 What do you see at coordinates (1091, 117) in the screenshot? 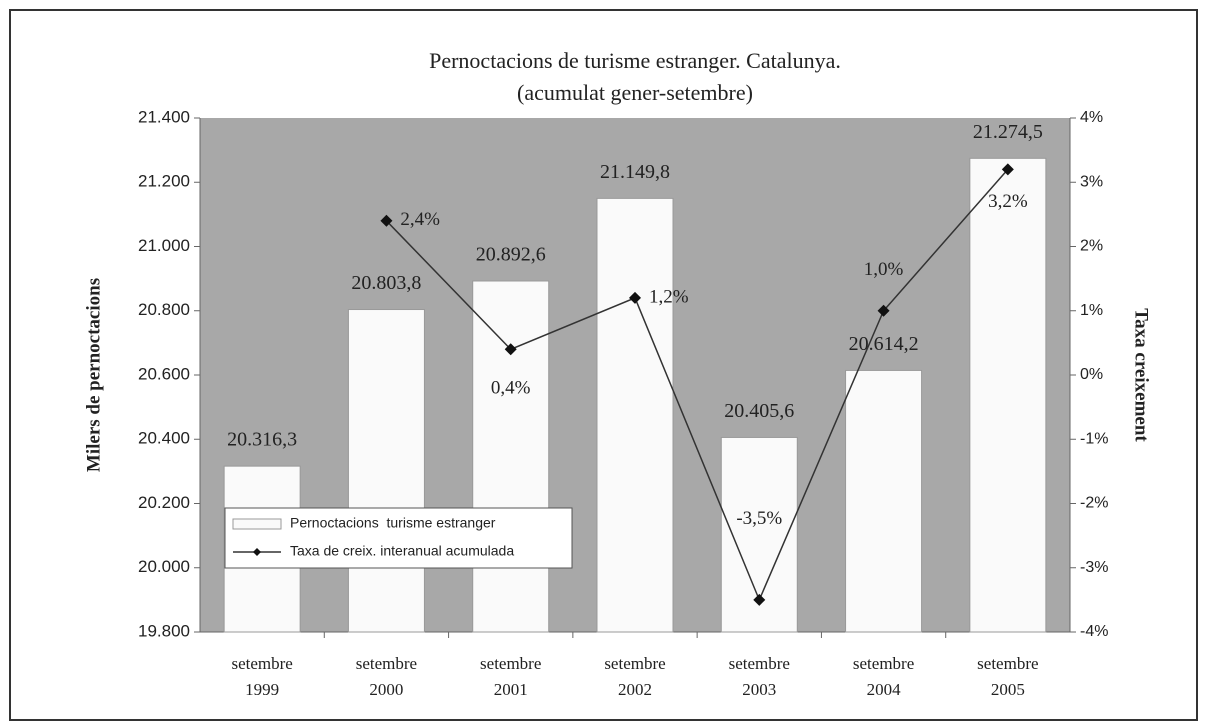
I see `y2-tick-label: 4%` at bounding box center [1091, 117].